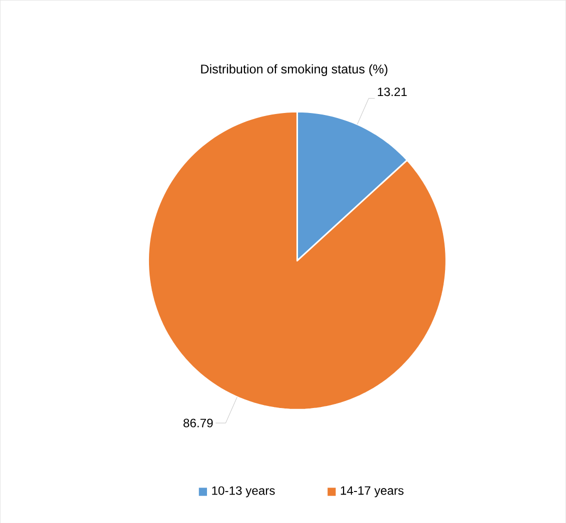  What do you see at coordinates (372, 492) in the screenshot?
I see `legend-label: 14-17 years` at bounding box center [372, 492].